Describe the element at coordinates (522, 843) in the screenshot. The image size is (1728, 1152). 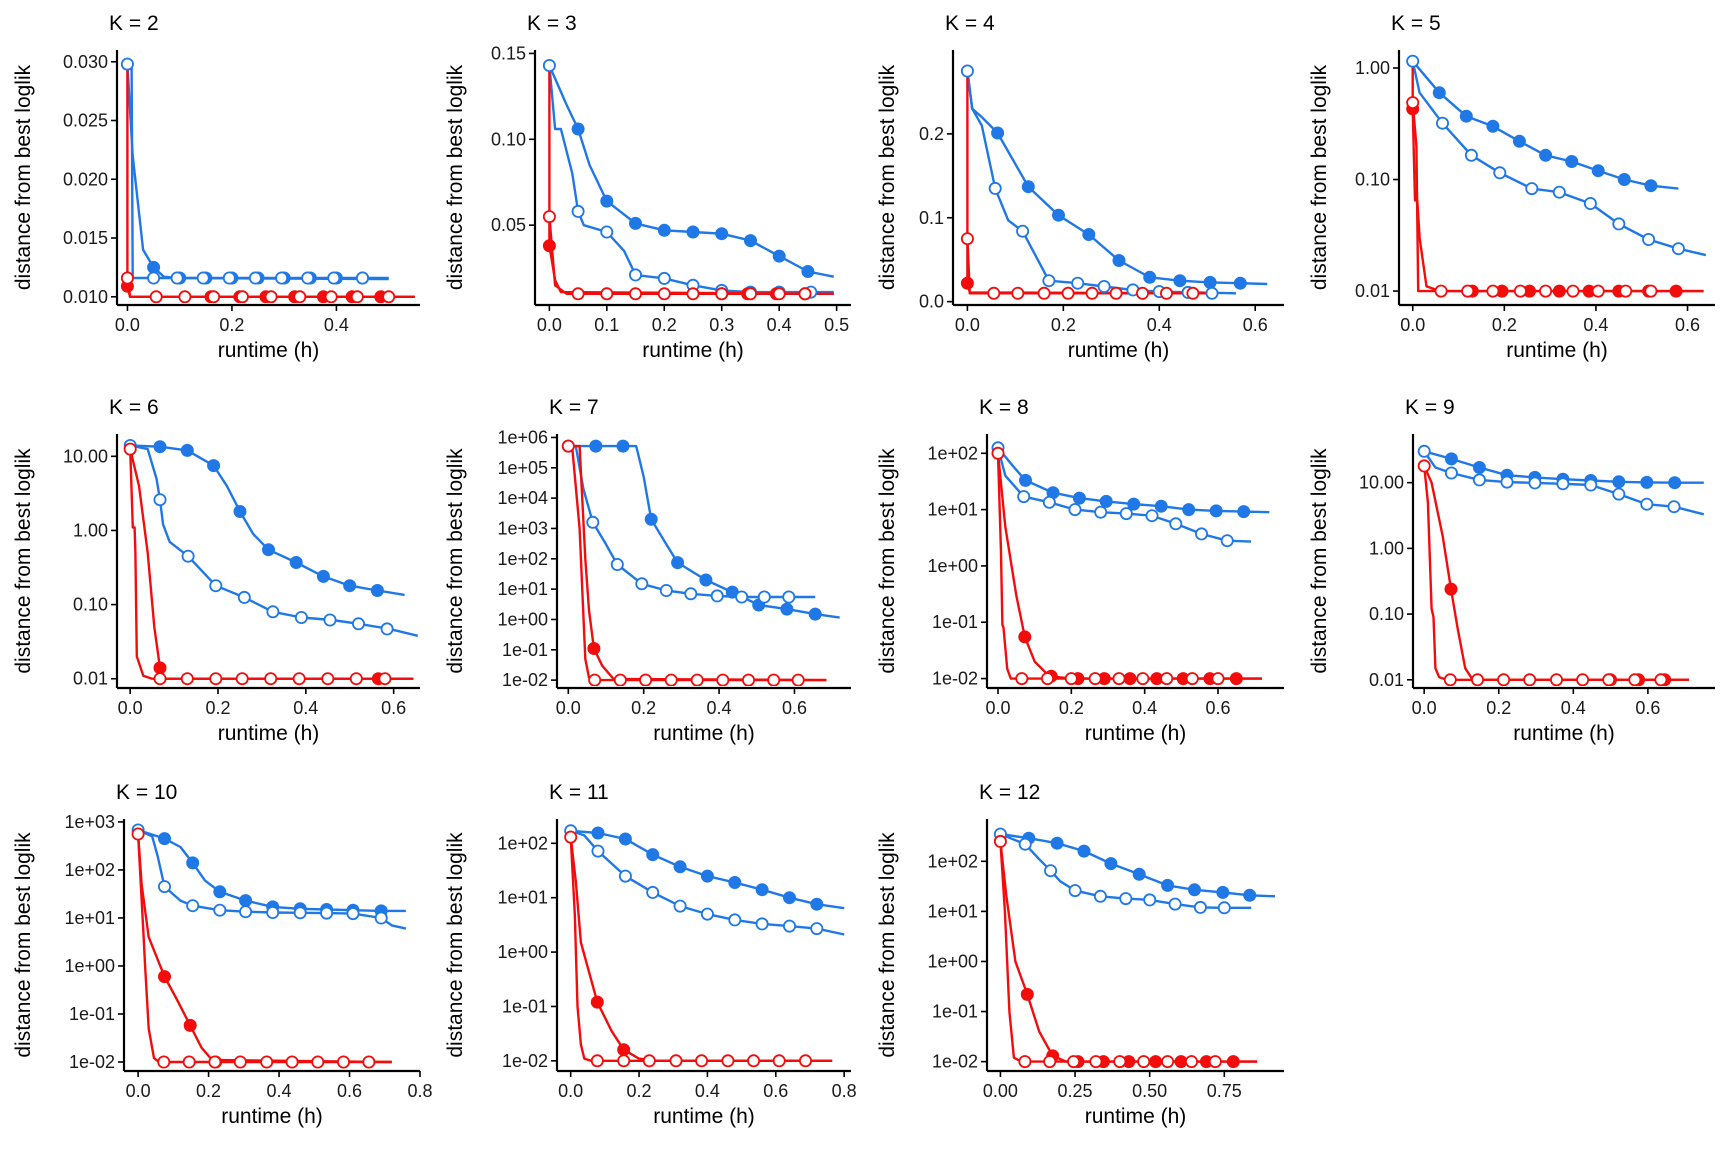
I see `y-tick-label: 1e+02` at that location.